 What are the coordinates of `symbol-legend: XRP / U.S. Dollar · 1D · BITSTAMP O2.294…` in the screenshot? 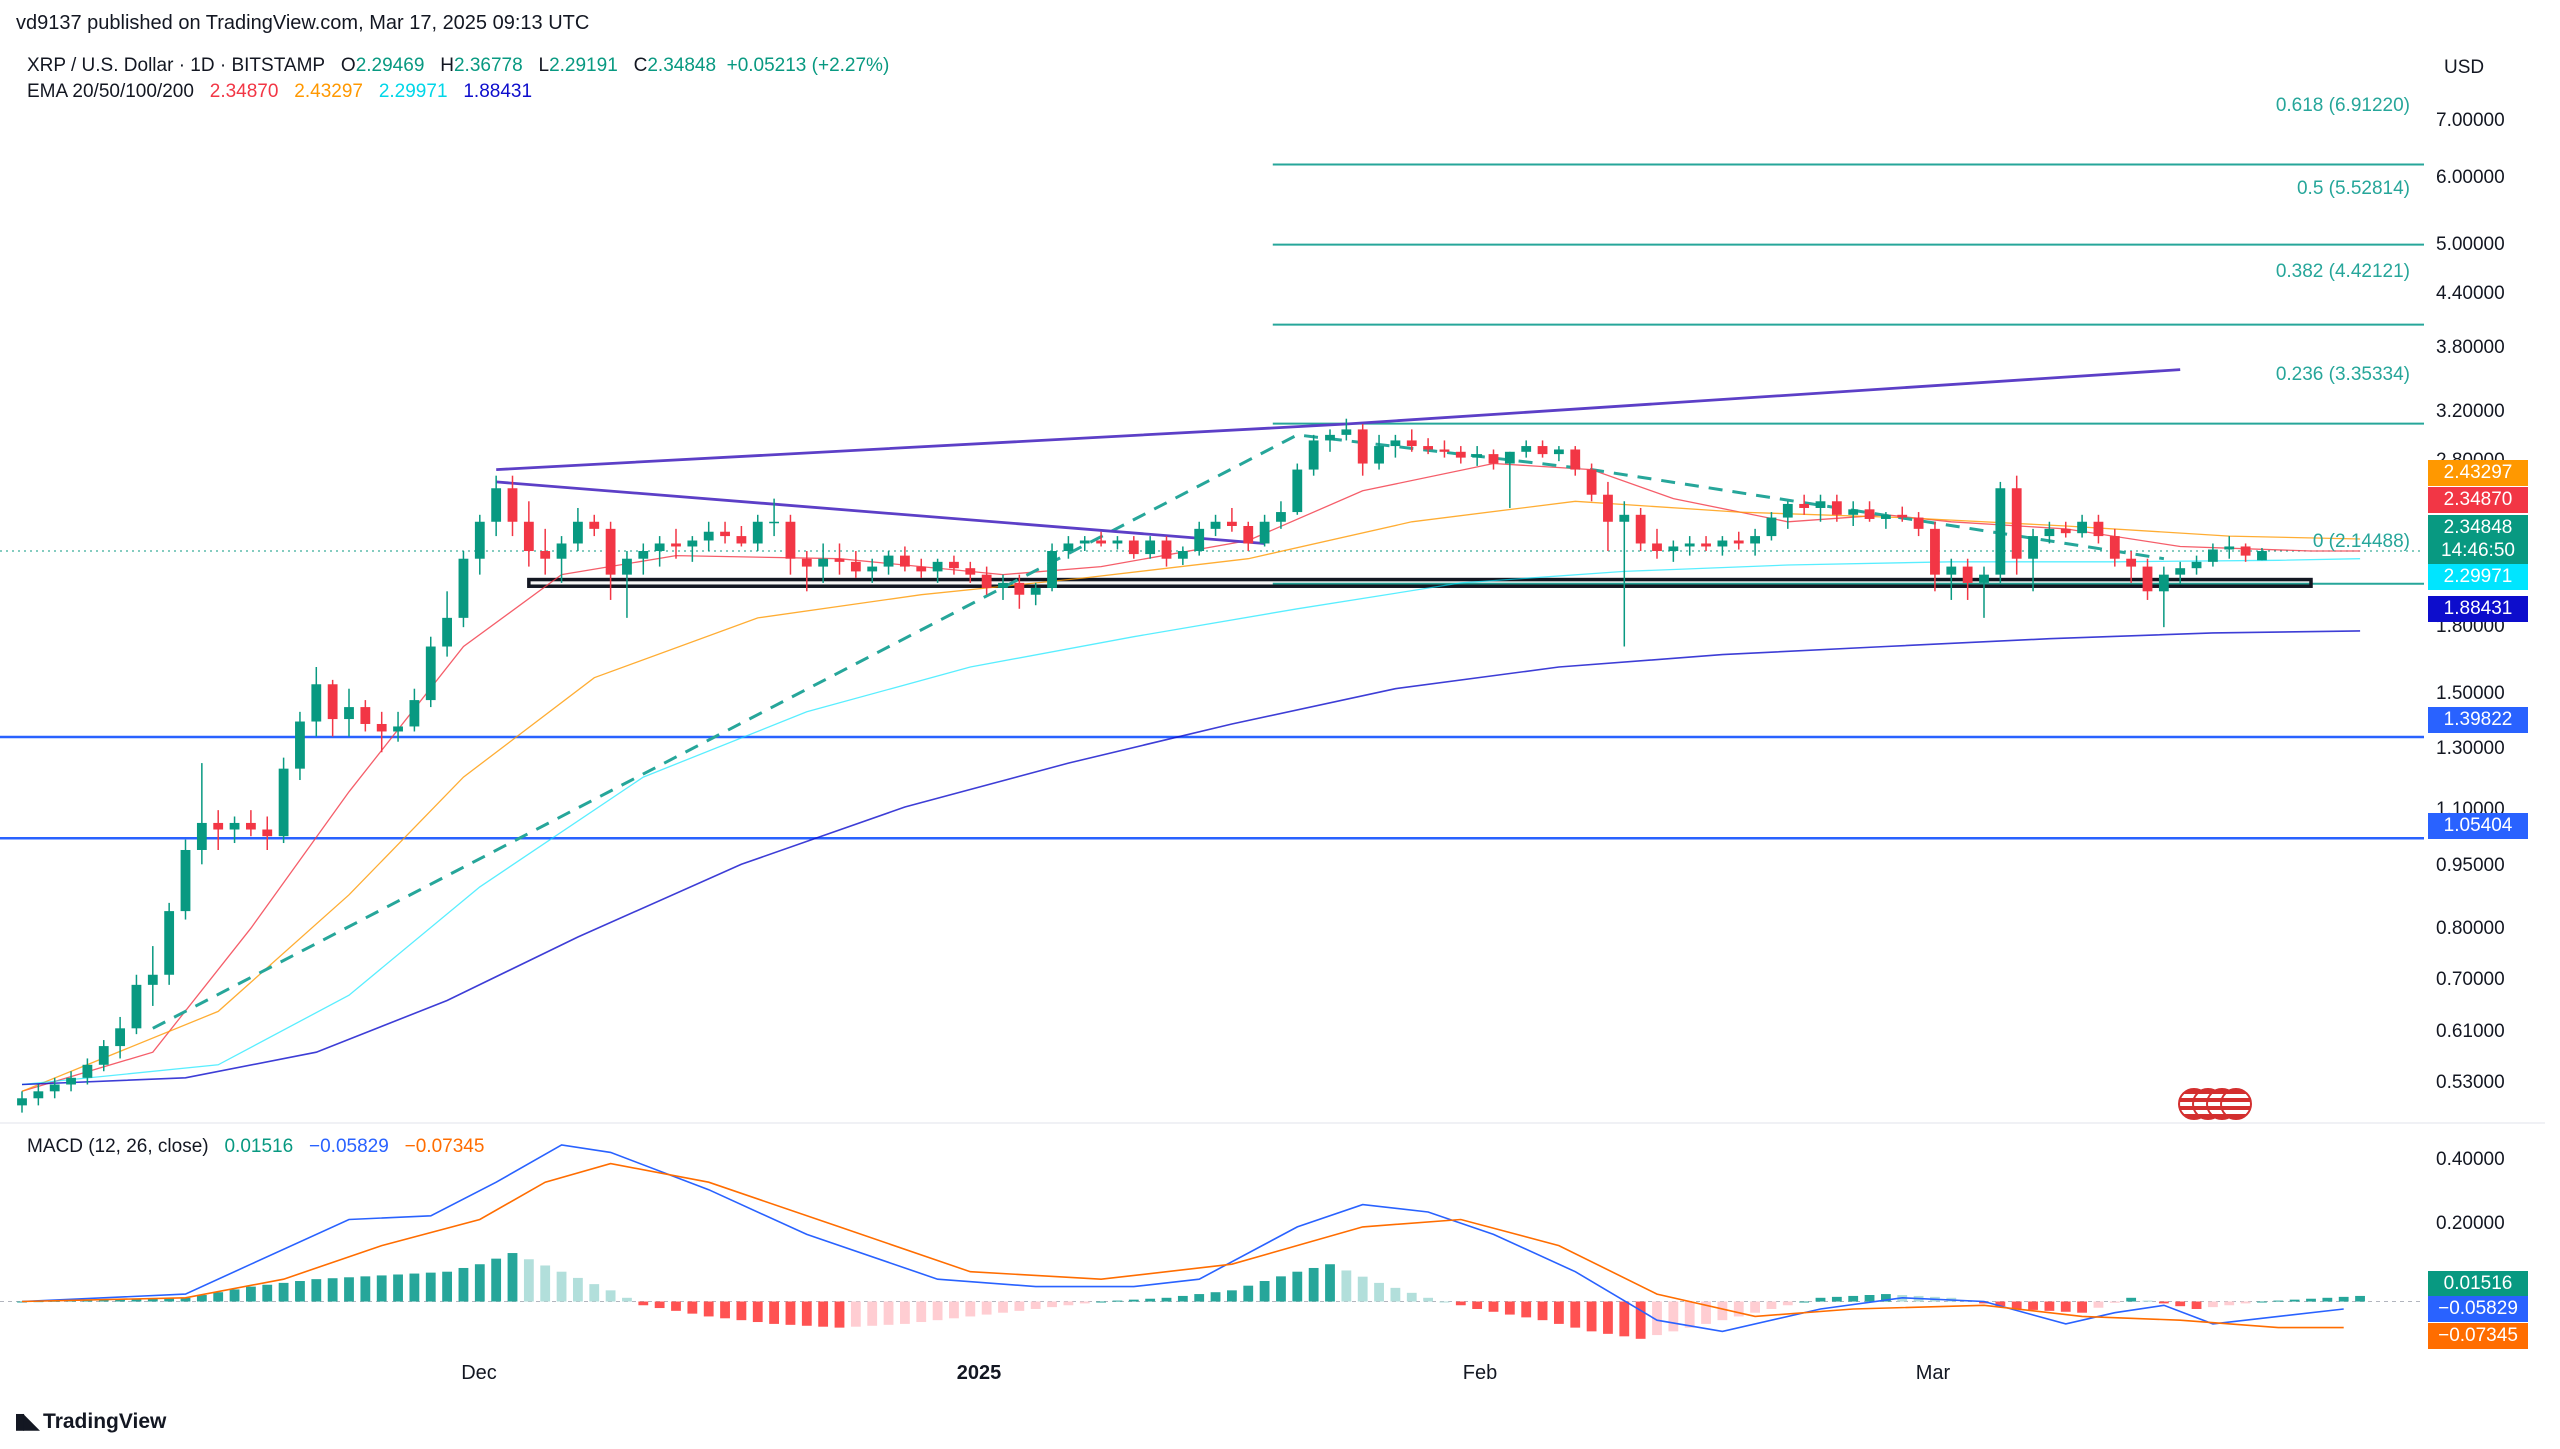 It's located at (458, 66).